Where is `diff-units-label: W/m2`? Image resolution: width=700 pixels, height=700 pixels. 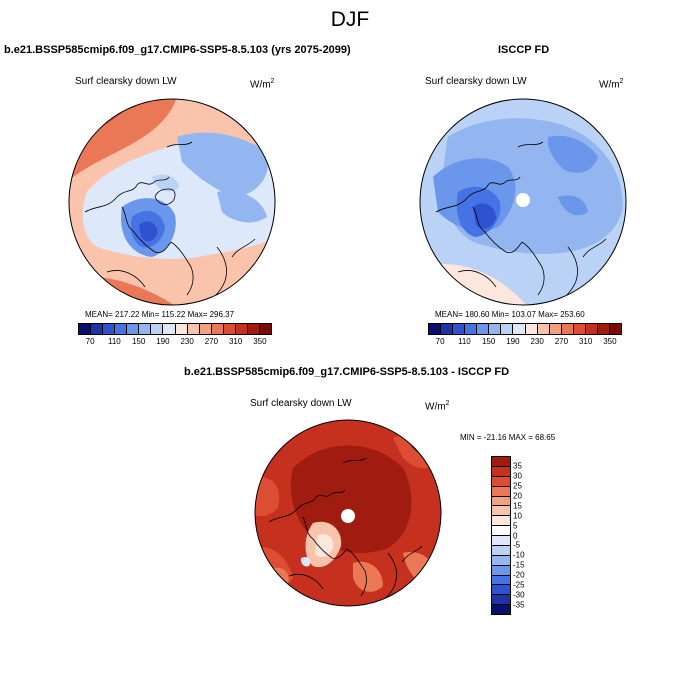 diff-units-label: W/m2 is located at coordinates (437, 406).